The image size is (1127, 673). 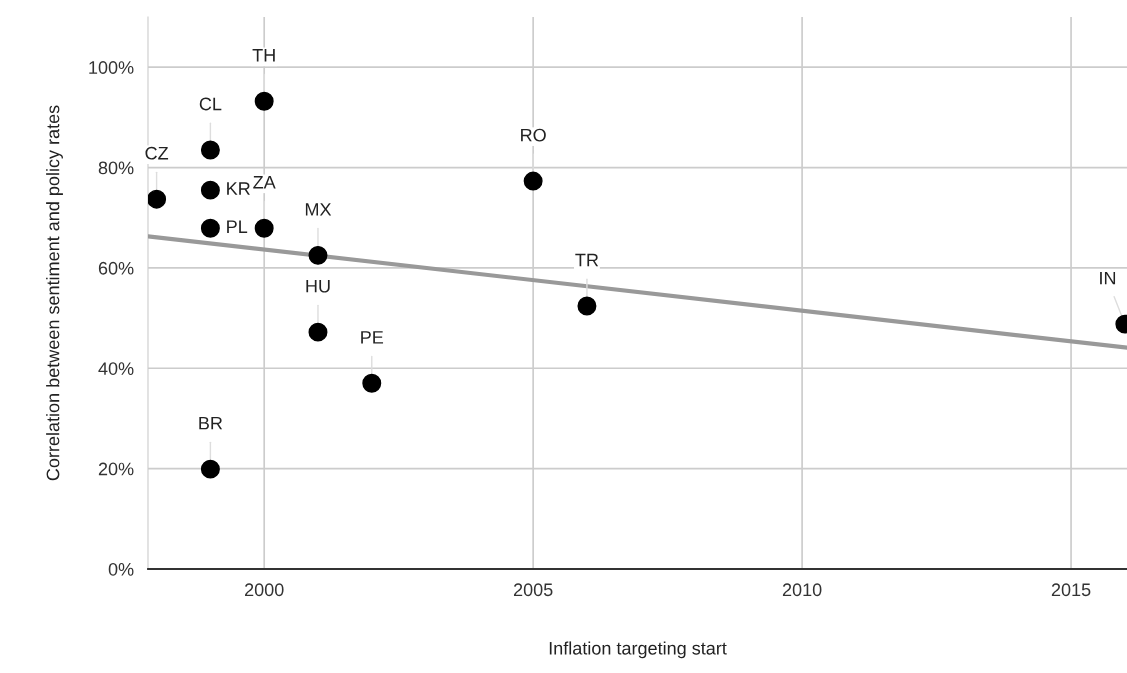 What do you see at coordinates (116, 268) in the screenshot?
I see `y-tick-label: 60%` at bounding box center [116, 268].